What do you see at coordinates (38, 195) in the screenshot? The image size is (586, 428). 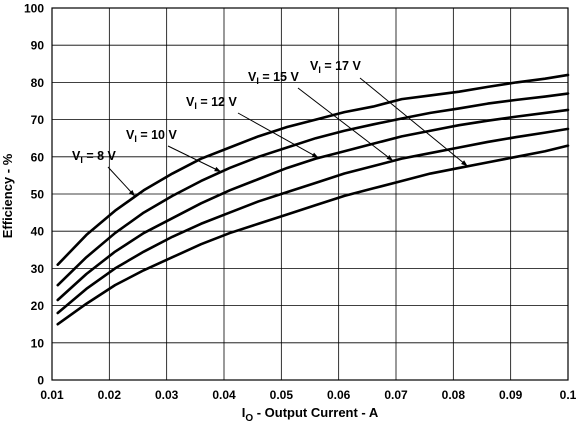 I see `y-tick-label: 50` at bounding box center [38, 195].